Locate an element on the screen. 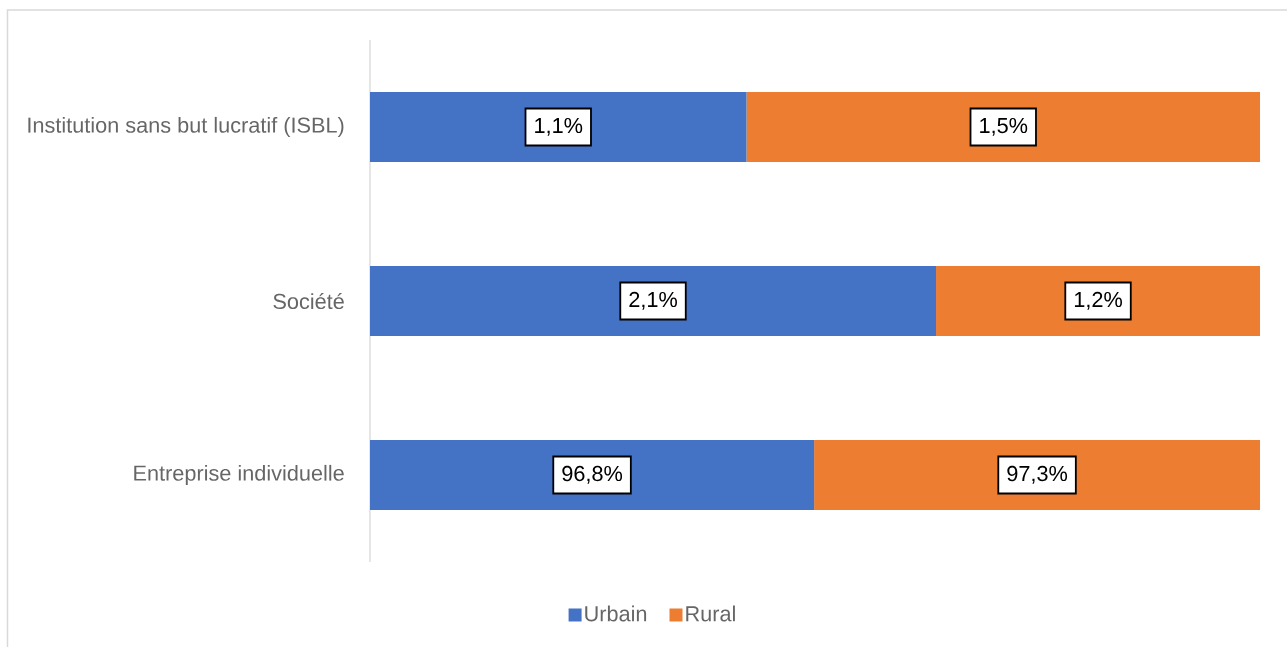 This screenshot has width=1287, height=647. annotation: 1,5% is located at coordinates (1004, 126).